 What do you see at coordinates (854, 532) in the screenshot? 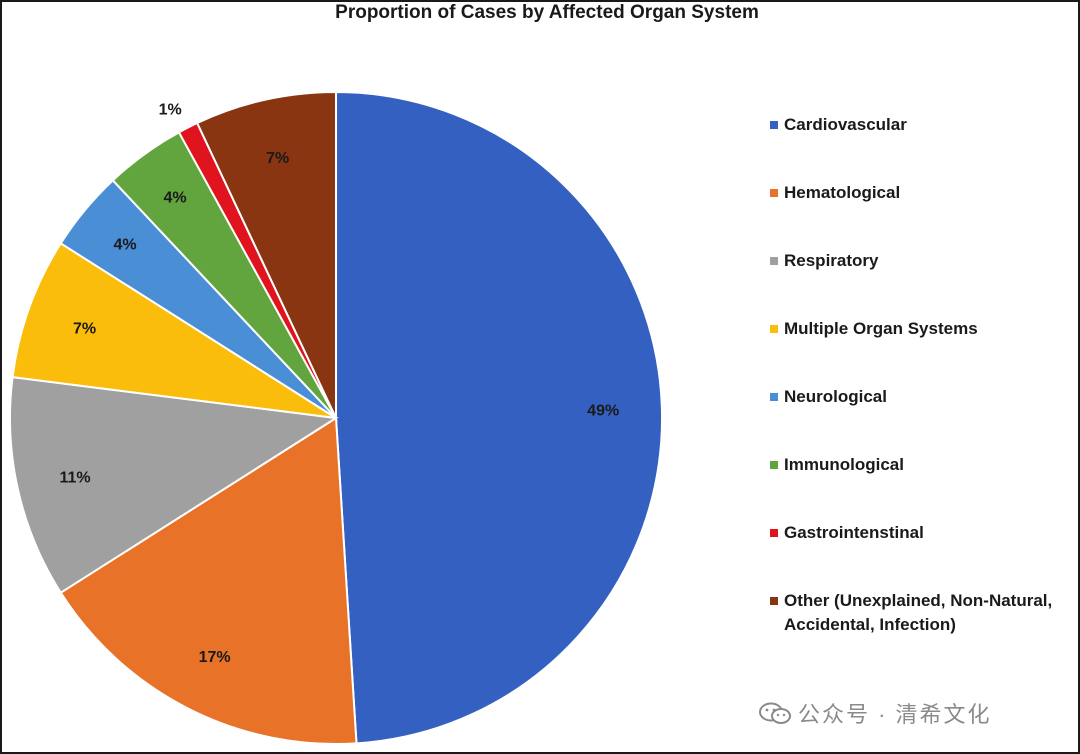
I see `legend-label: Gastrointenstinal` at bounding box center [854, 532].